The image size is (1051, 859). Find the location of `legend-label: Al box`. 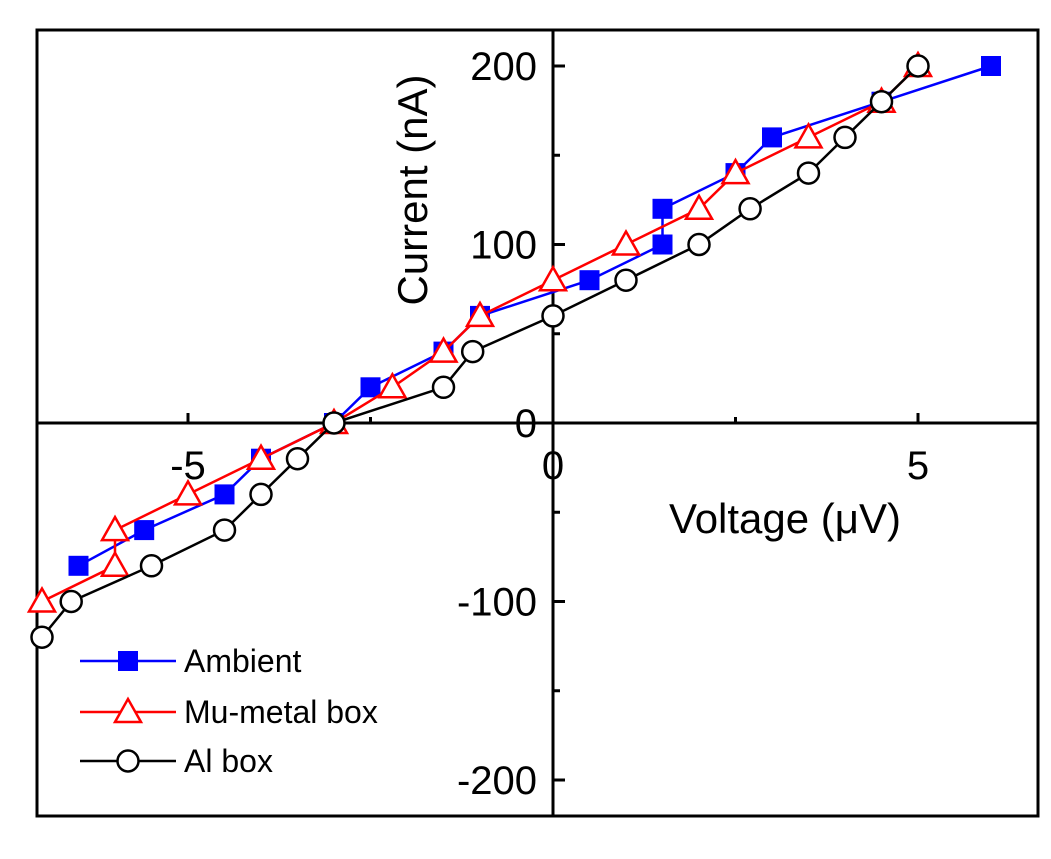

legend-label: Al box is located at coordinates (228, 761).